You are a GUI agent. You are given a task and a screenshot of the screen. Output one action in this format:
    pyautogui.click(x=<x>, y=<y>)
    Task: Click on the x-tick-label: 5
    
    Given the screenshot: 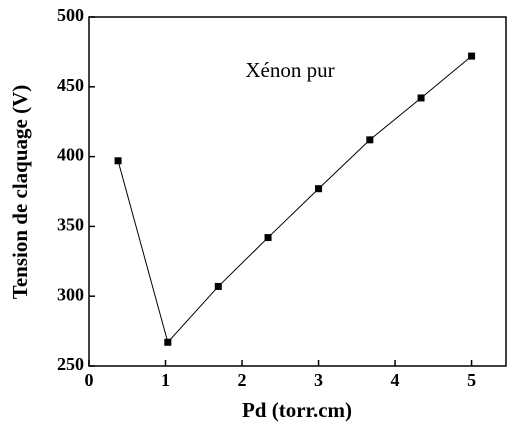 What is the action you would take?
    pyautogui.click(x=471, y=380)
    